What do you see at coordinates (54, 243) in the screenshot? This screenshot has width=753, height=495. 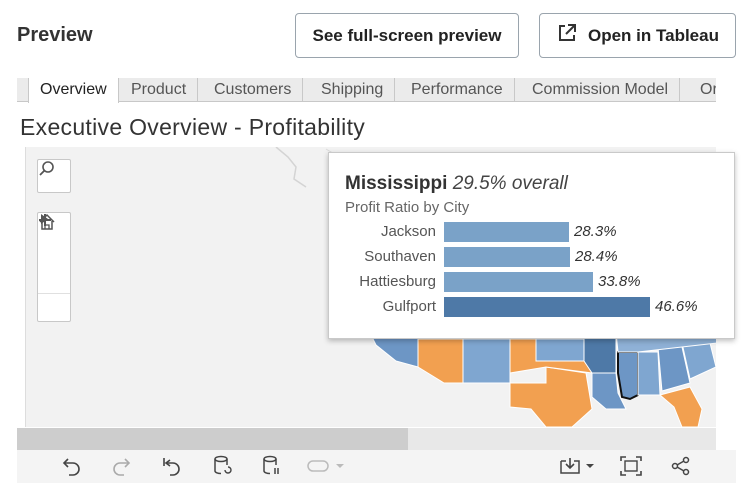 I see `zoom-out-icon` at bounding box center [54, 243].